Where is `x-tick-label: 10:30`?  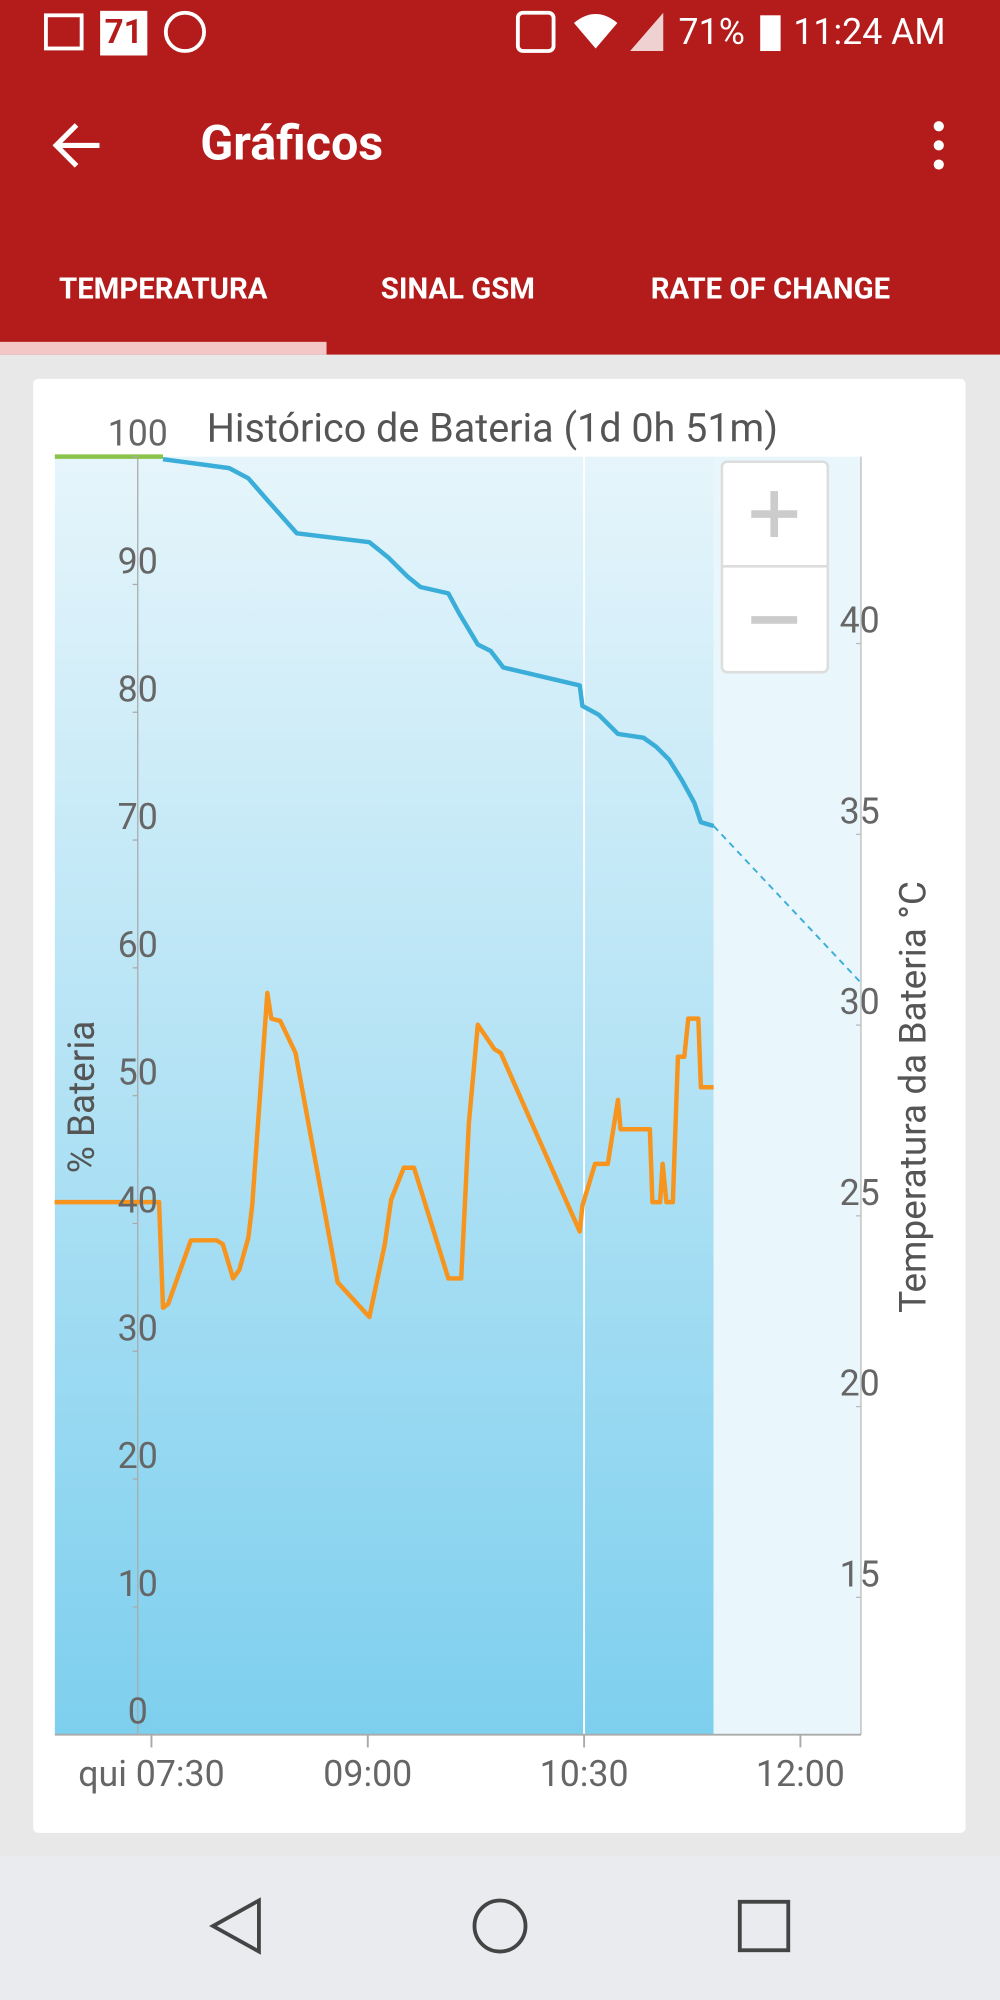 x-tick-label: 10:30 is located at coordinates (584, 1774).